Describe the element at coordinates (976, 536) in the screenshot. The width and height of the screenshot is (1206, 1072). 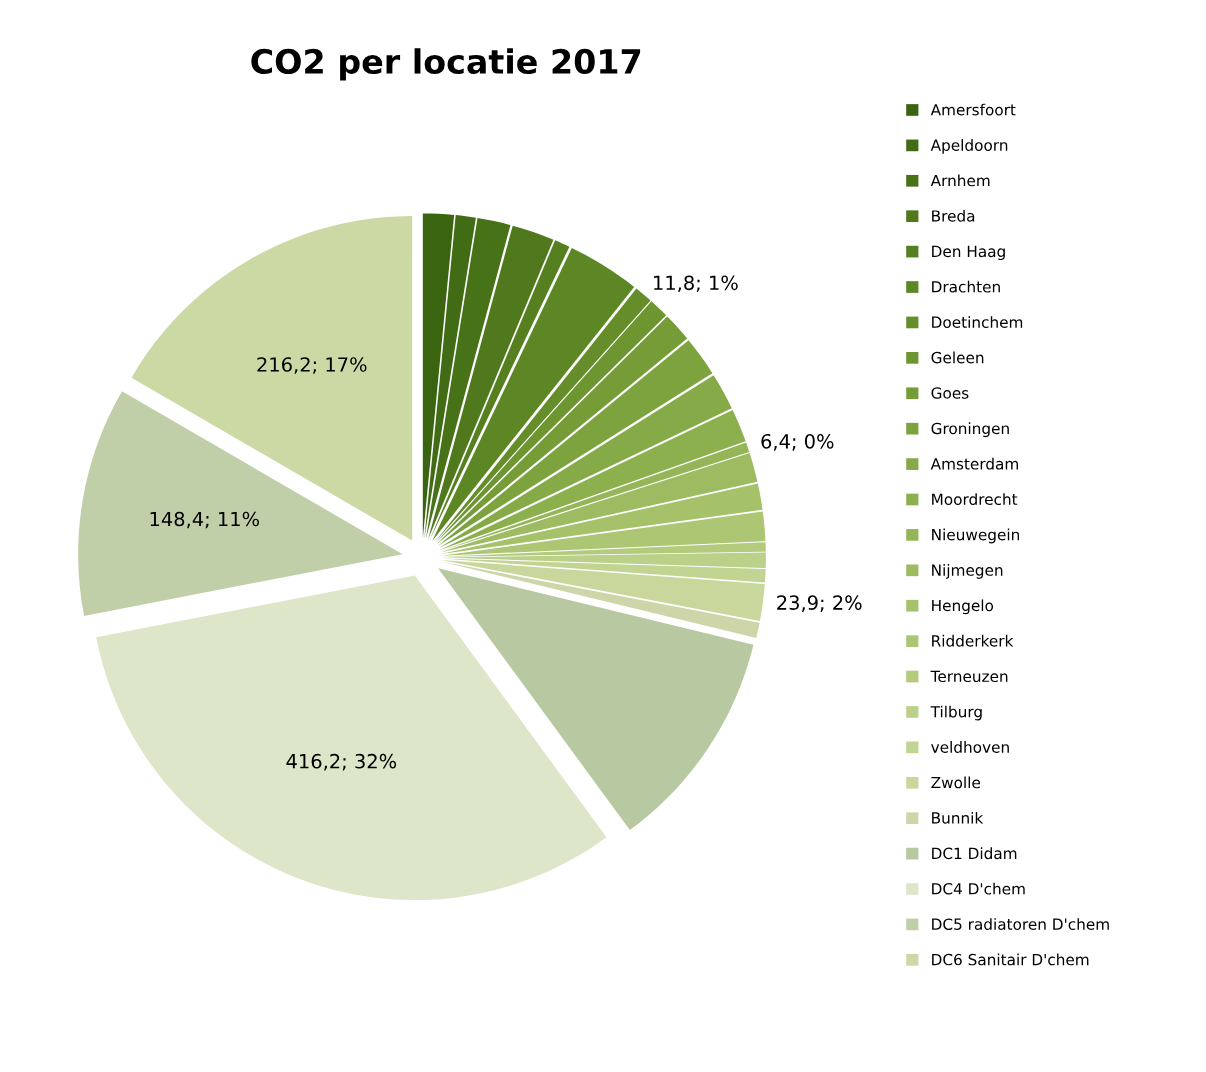
I see `legend-label: Nieuwegein` at that location.